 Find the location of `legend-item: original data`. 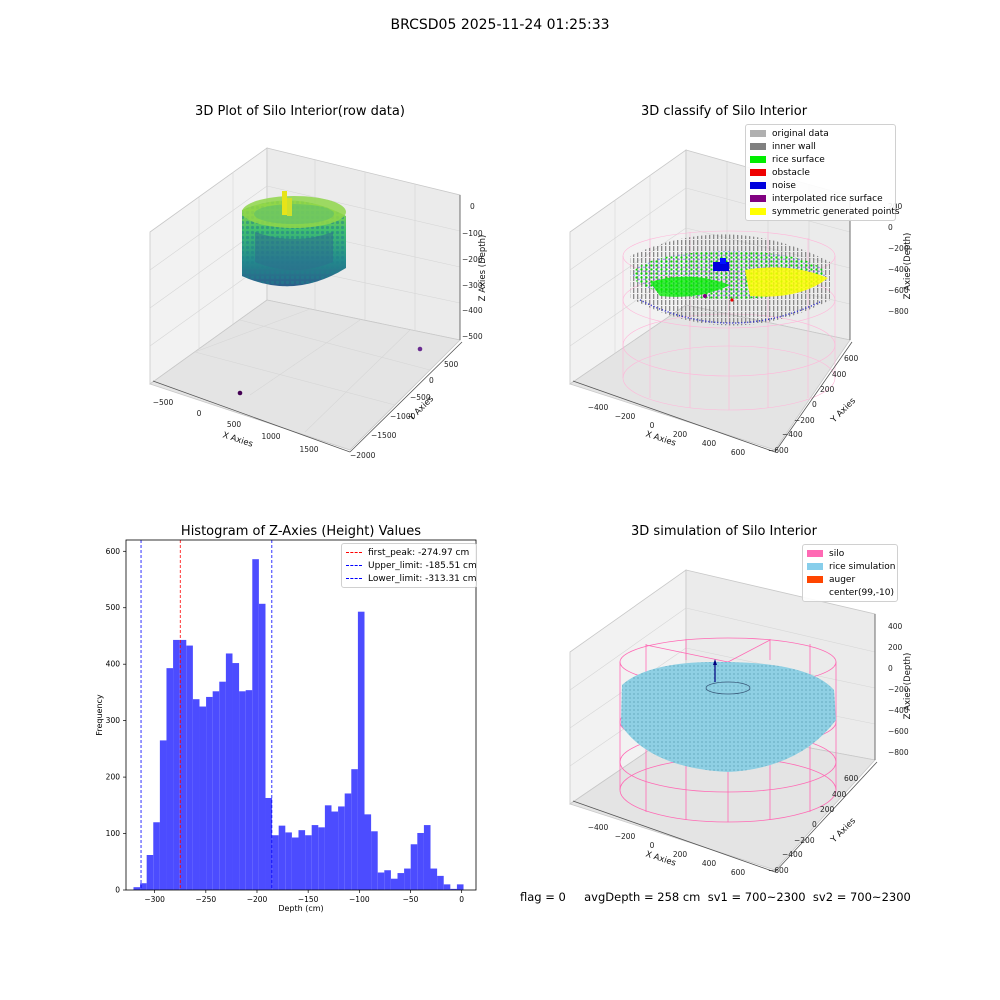

legend-item: original data is located at coordinates (820, 133).